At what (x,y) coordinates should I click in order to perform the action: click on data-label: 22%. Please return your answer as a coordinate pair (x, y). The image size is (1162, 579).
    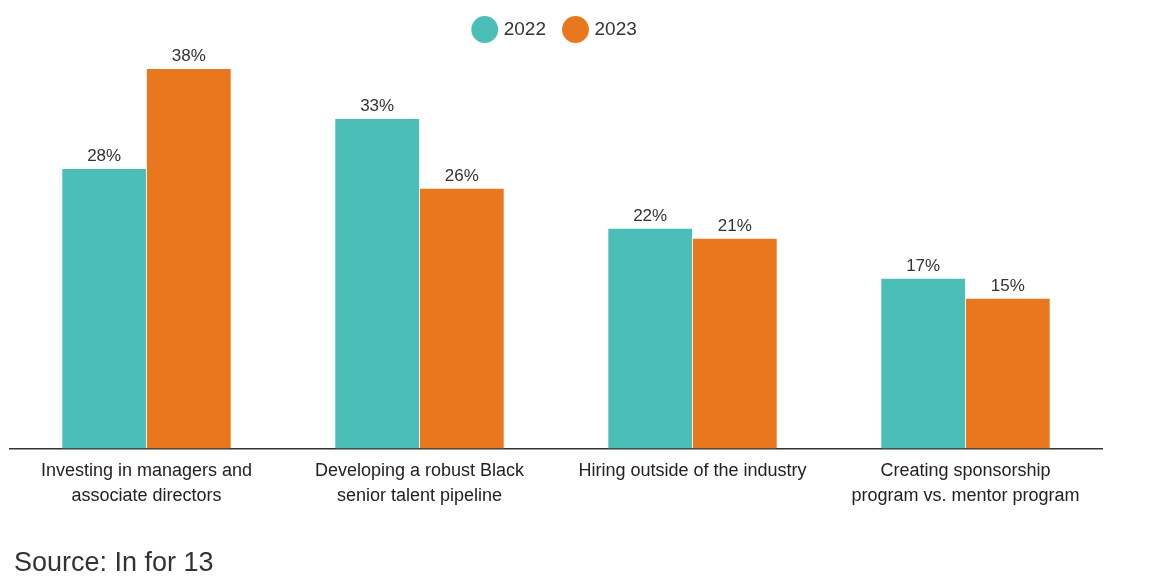
    Looking at the image, I should click on (650, 216).